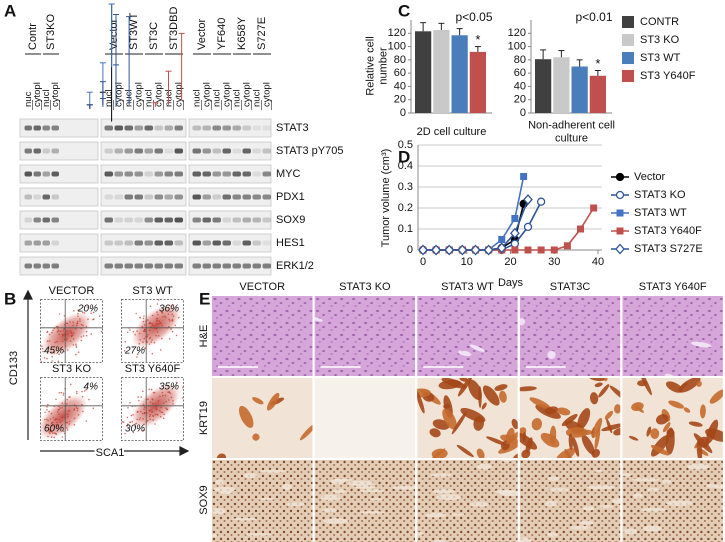 This screenshot has height=542, width=725. What do you see at coordinates (114, 34) in the screenshot?
I see `lane-label: Vector` at bounding box center [114, 34].